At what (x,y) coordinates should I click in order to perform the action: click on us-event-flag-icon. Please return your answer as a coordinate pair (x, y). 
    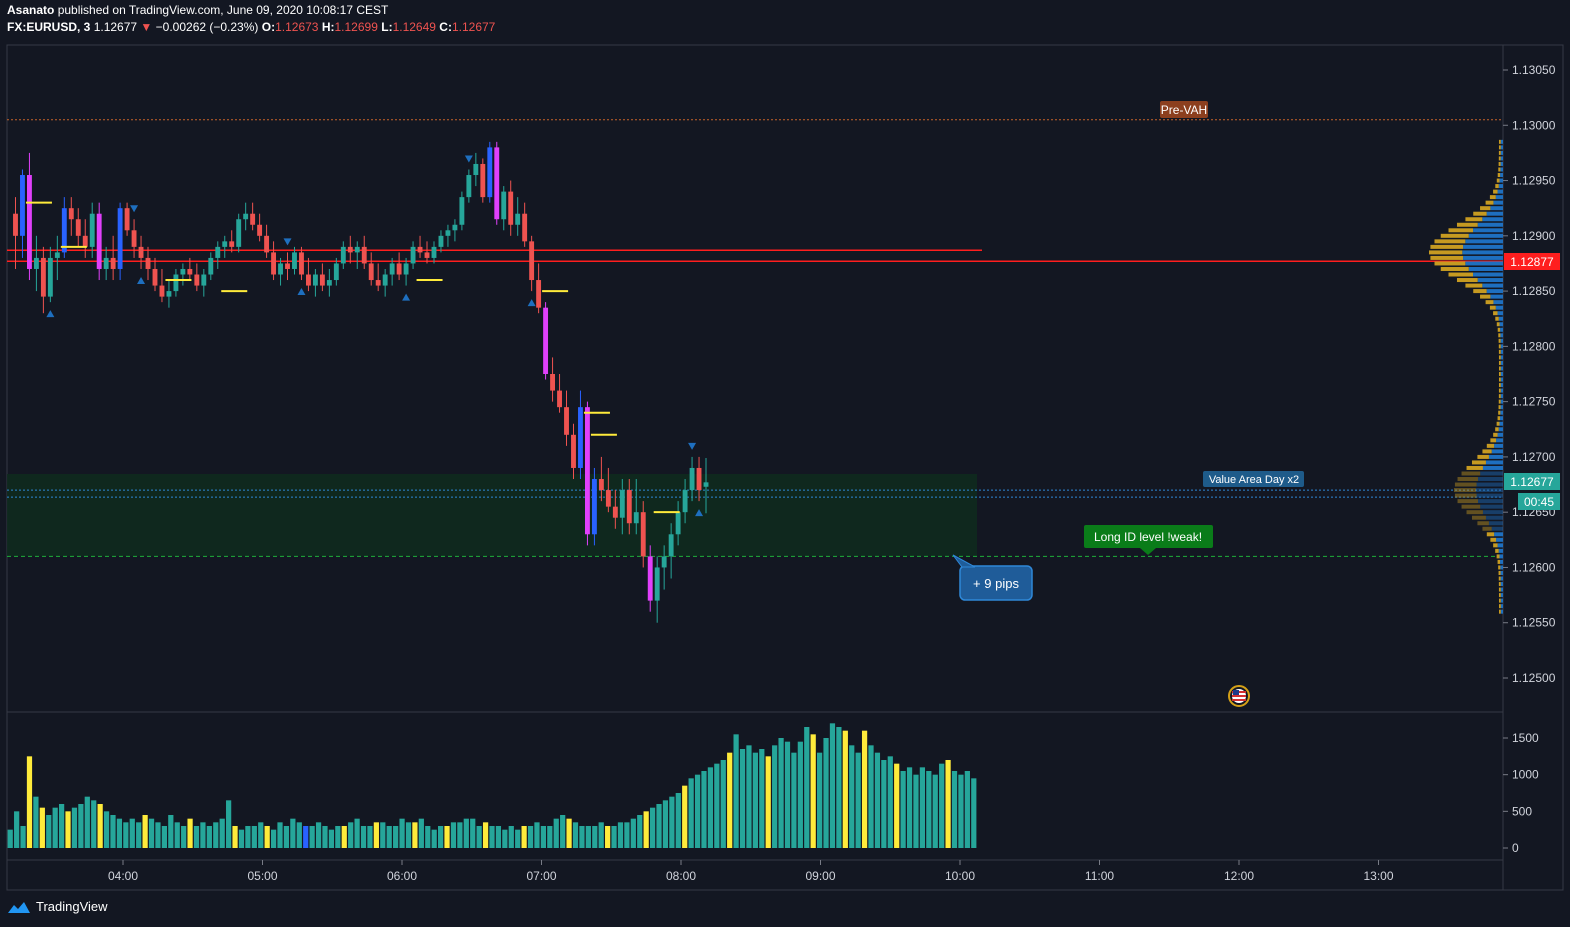
    Looking at the image, I should click on (1239, 696).